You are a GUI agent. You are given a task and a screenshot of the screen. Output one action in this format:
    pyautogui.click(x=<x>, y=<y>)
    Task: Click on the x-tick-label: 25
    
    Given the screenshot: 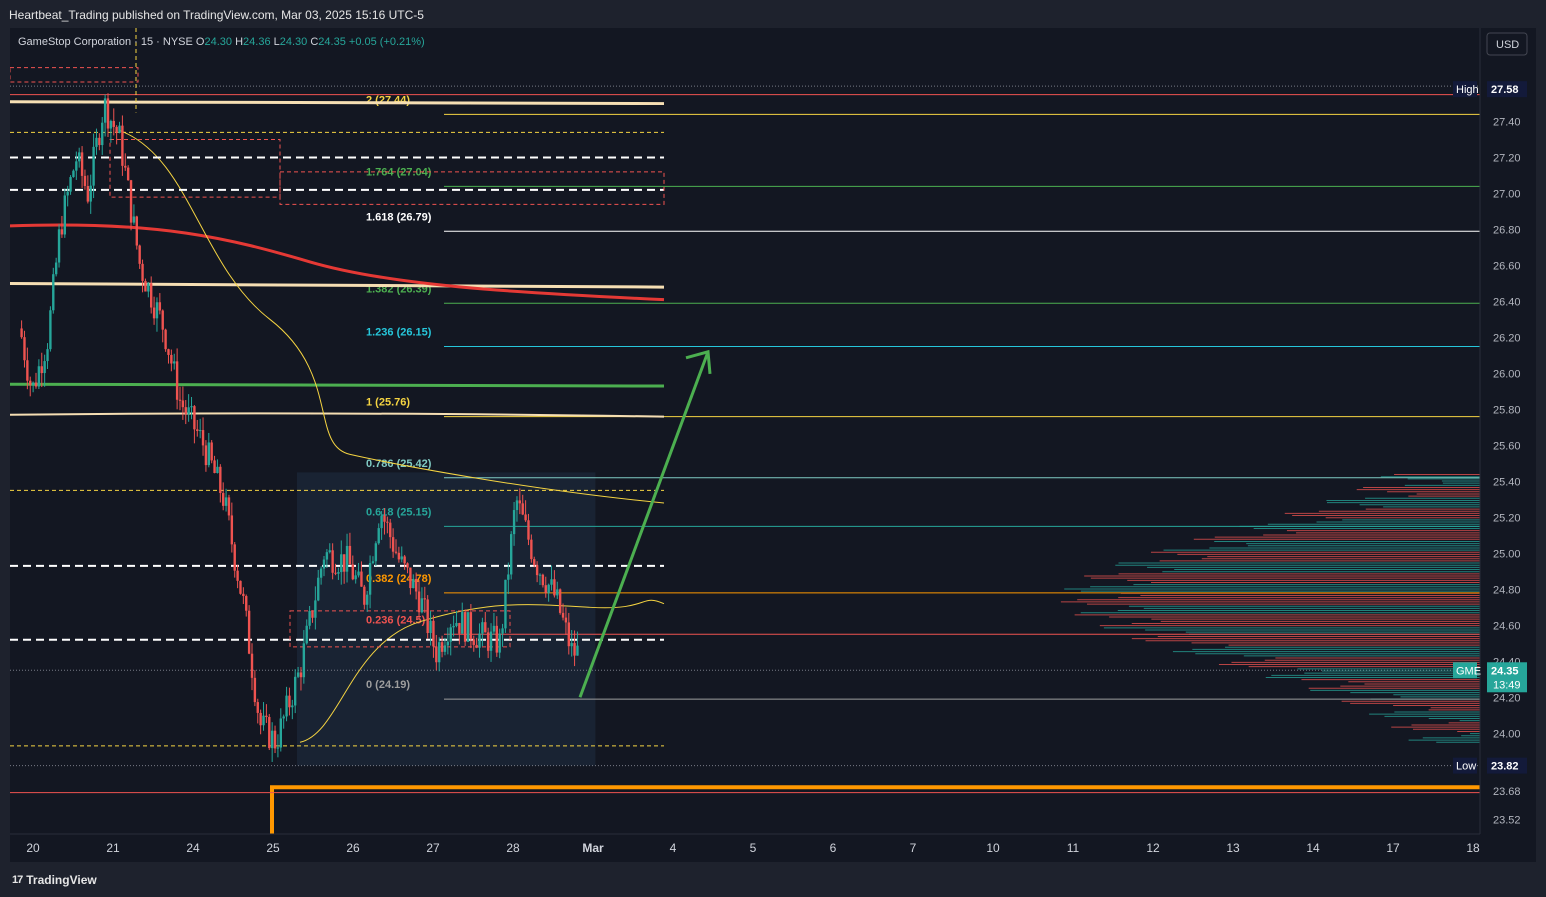 What is the action you would take?
    pyautogui.click(x=273, y=848)
    